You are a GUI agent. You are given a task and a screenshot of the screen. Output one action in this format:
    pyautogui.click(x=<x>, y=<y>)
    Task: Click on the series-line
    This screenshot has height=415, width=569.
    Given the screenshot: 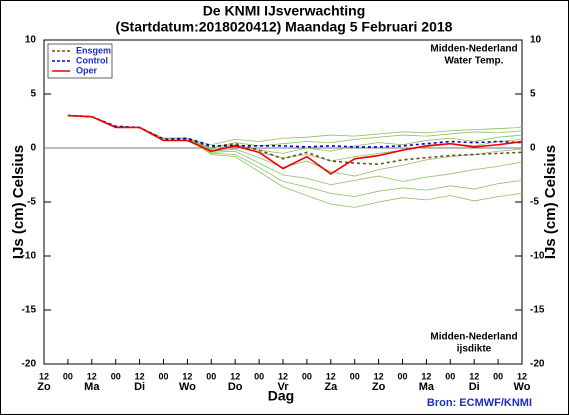 What is the action you would take?
    pyautogui.click(x=295, y=144)
    